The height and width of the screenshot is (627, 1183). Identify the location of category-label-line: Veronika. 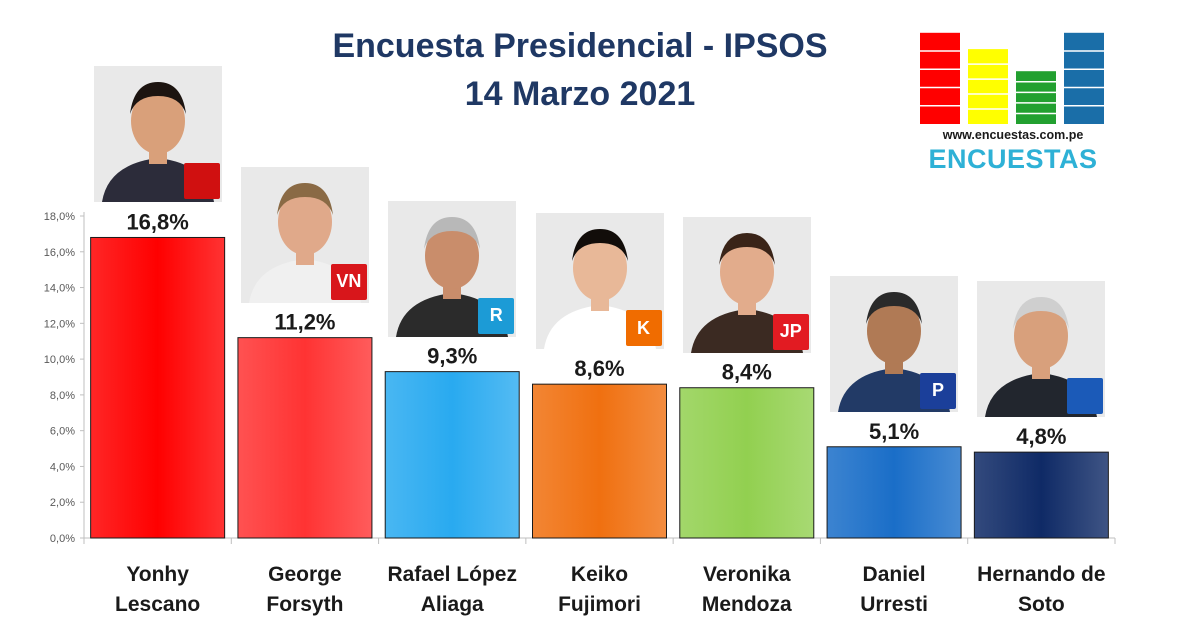
(747, 574).